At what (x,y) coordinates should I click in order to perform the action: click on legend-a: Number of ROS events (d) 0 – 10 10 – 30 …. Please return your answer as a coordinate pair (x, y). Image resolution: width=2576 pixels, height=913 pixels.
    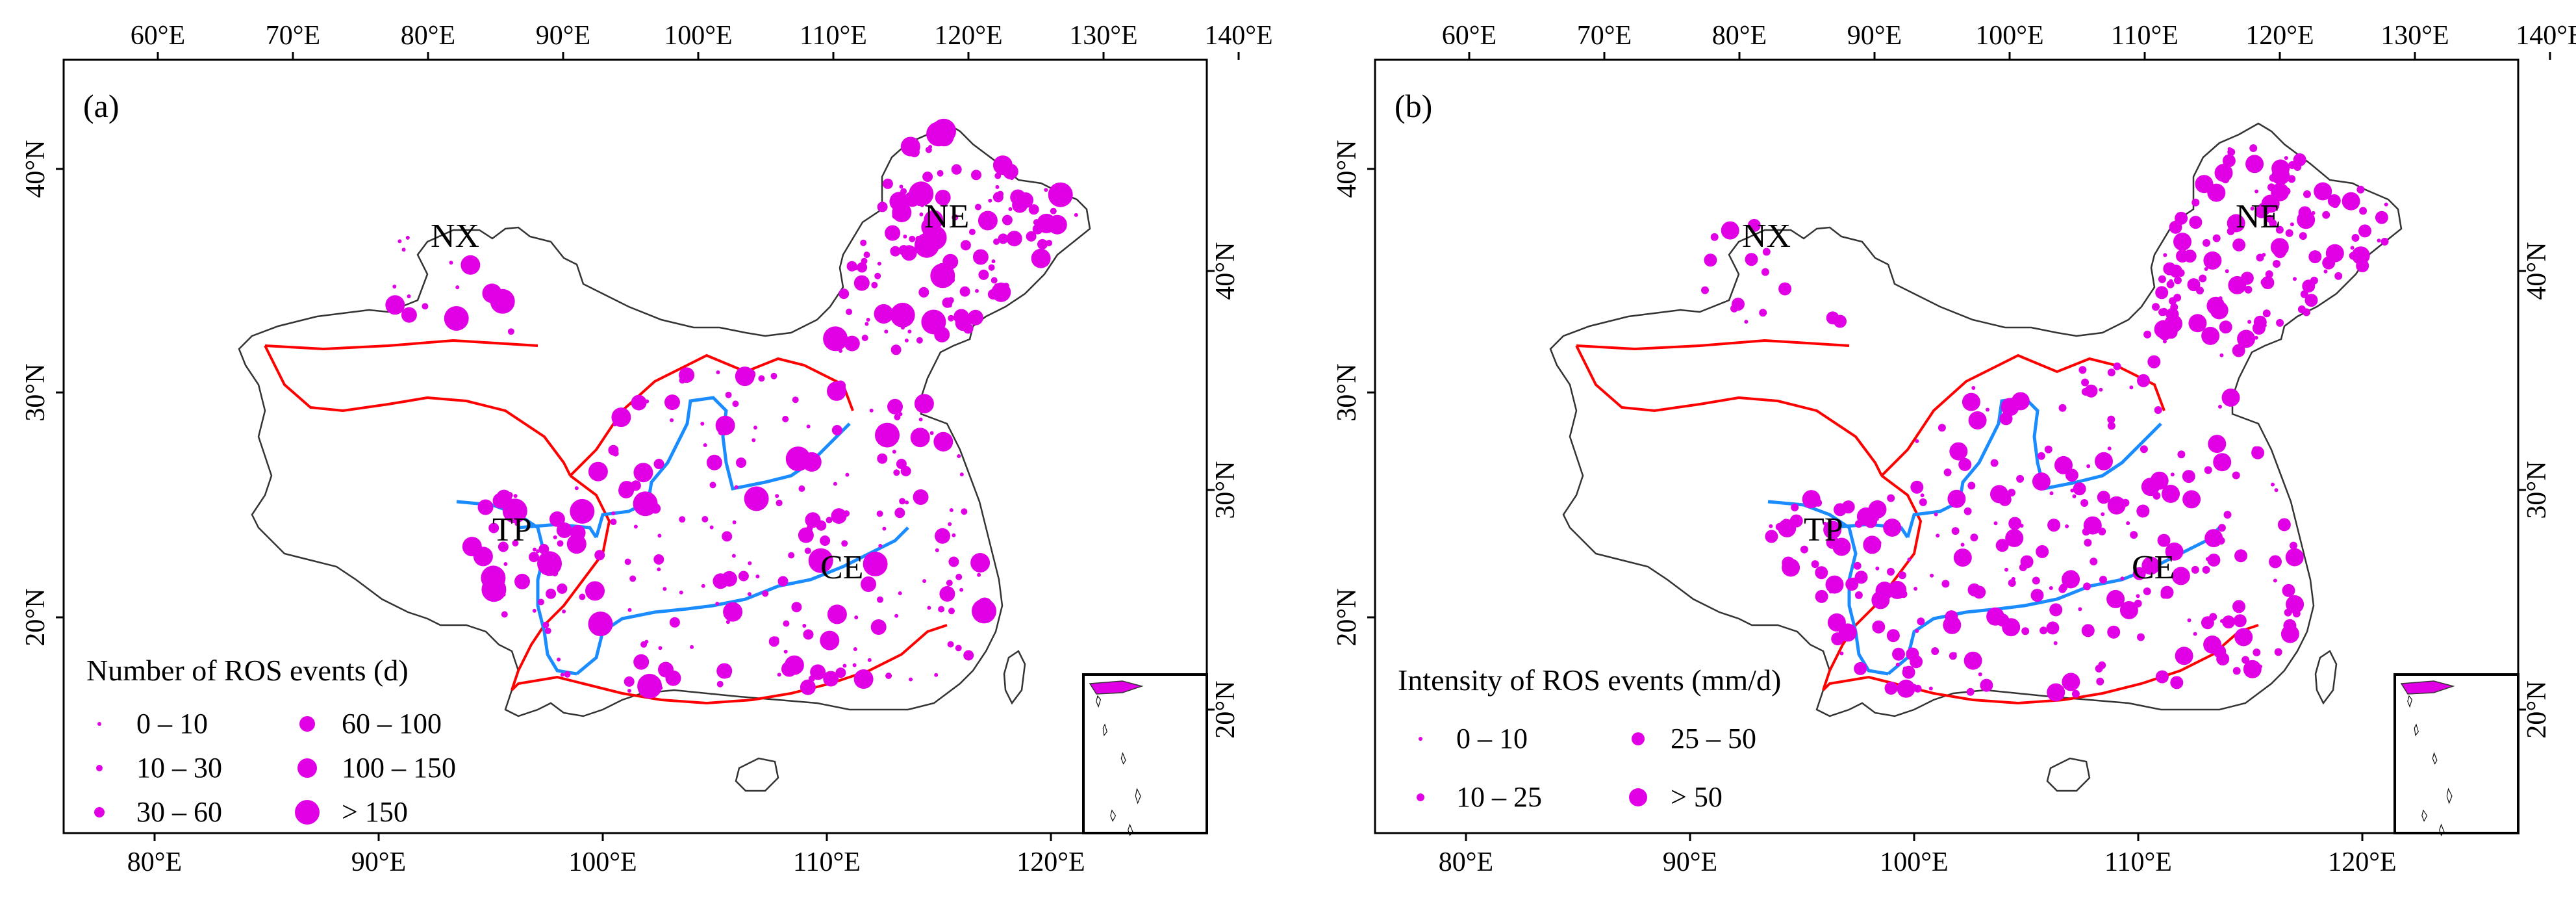
    Looking at the image, I should click on (271, 741).